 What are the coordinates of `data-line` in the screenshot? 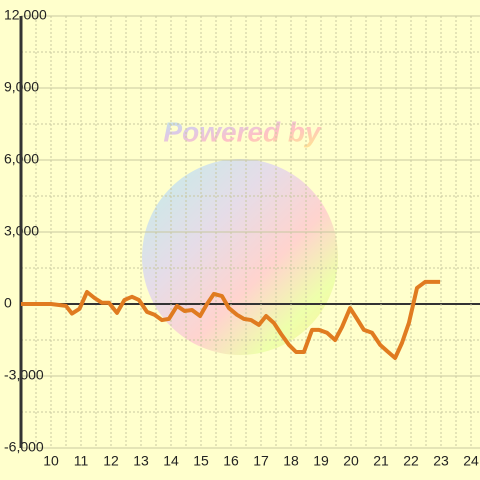 It's located at (231, 319).